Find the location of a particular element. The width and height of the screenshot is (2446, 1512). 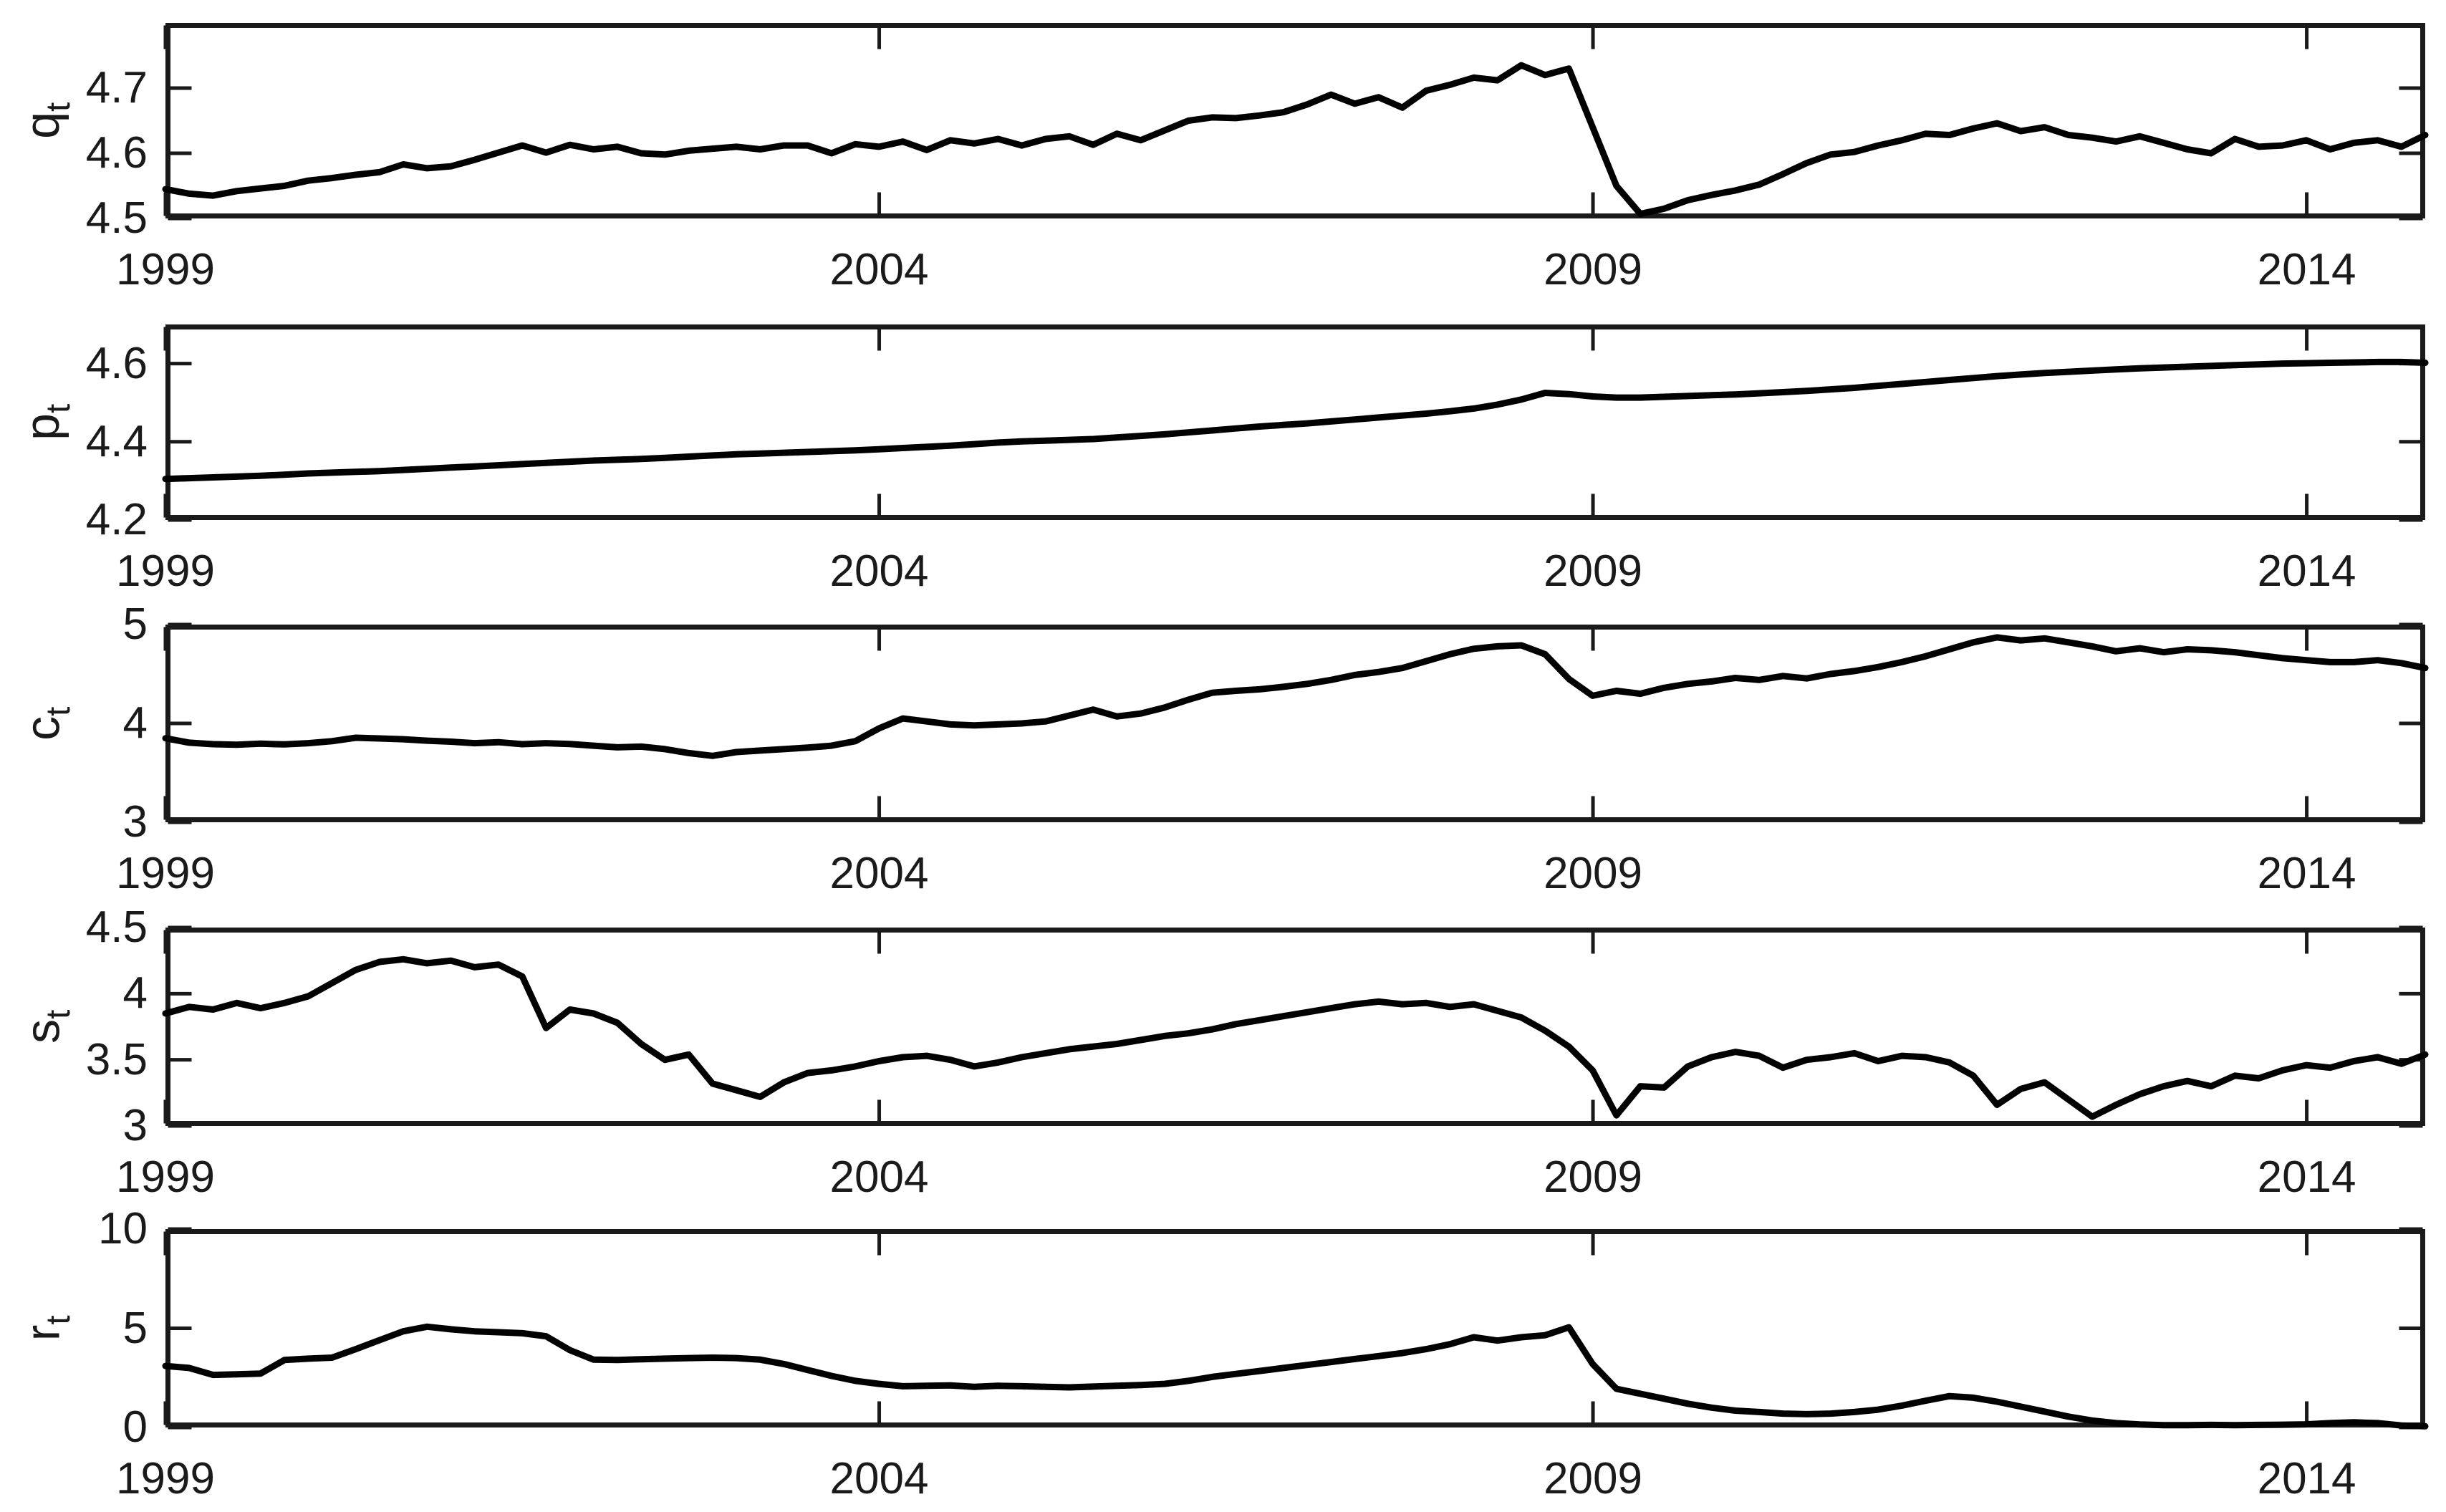

y-axis-label-text: ct is located at coordinates (47, 723).